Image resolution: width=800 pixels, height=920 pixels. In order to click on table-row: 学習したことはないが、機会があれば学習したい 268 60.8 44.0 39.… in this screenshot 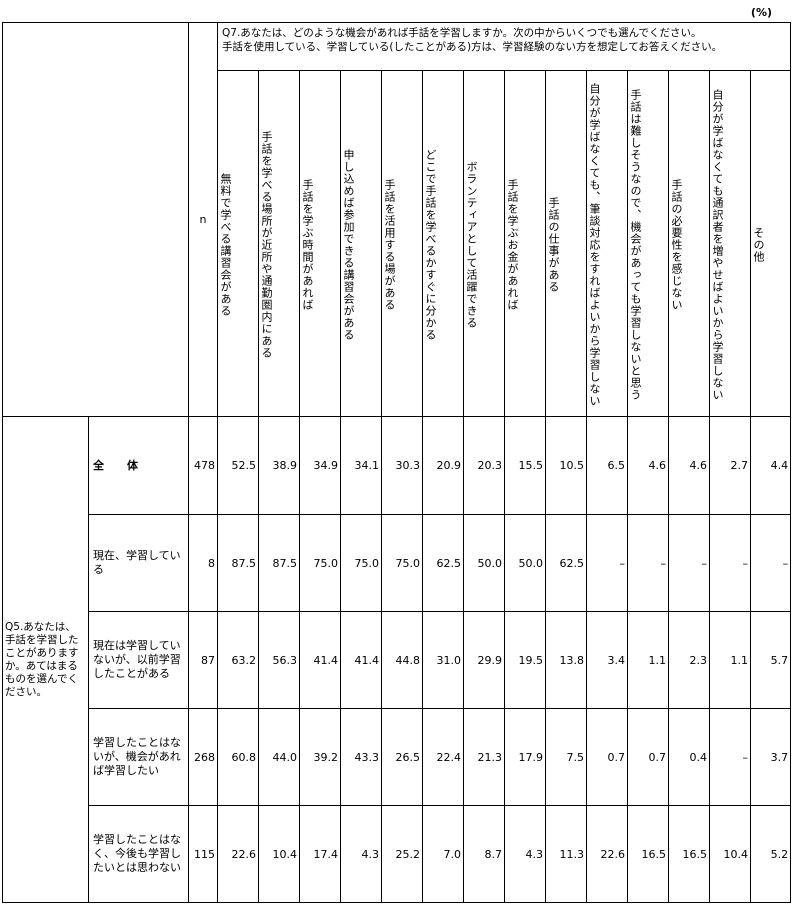, I will do `click(397, 757)`.